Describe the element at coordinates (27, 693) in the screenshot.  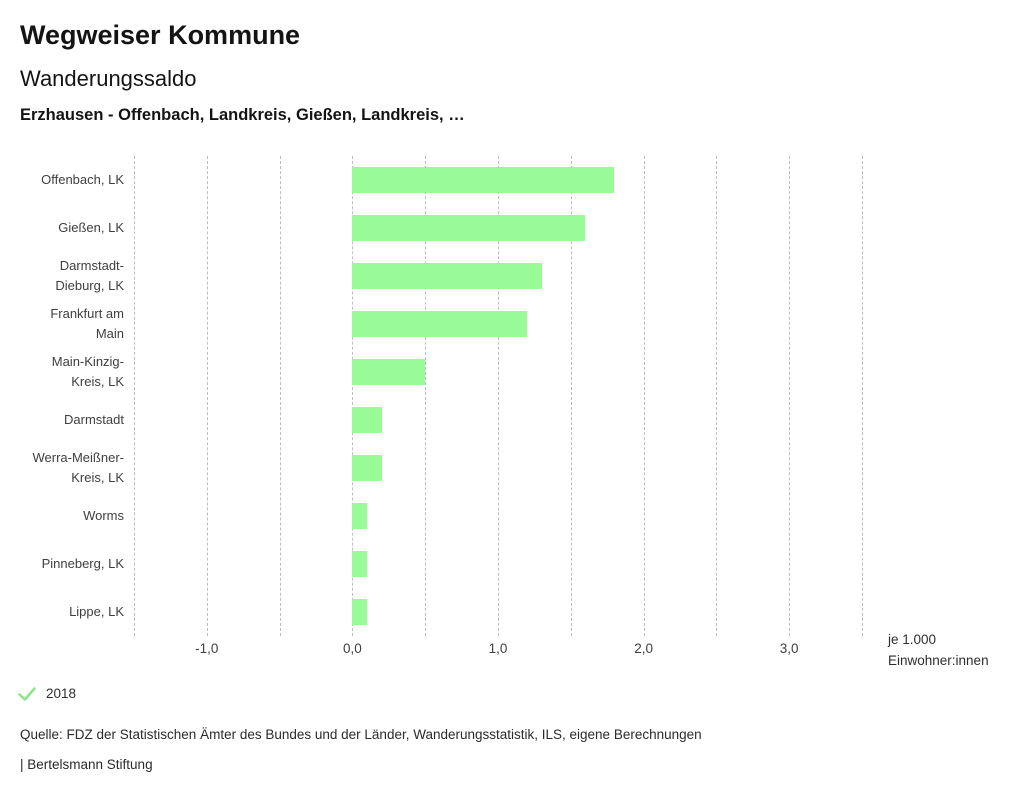
I see `check-icon` at that location.